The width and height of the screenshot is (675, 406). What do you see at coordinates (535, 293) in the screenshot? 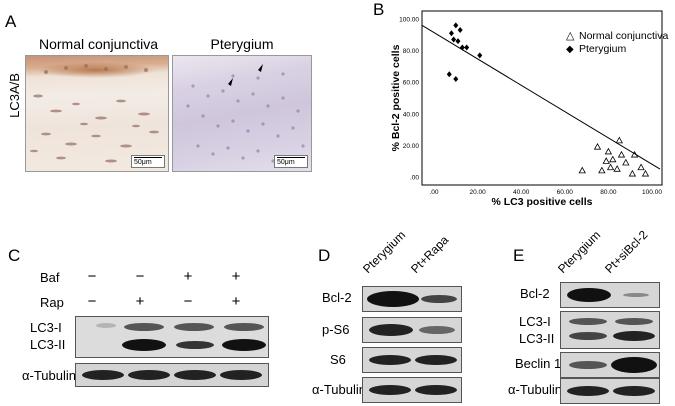
I see `blot-label-bcl2-e: Bcl-2` at bounding box center [535, 293].